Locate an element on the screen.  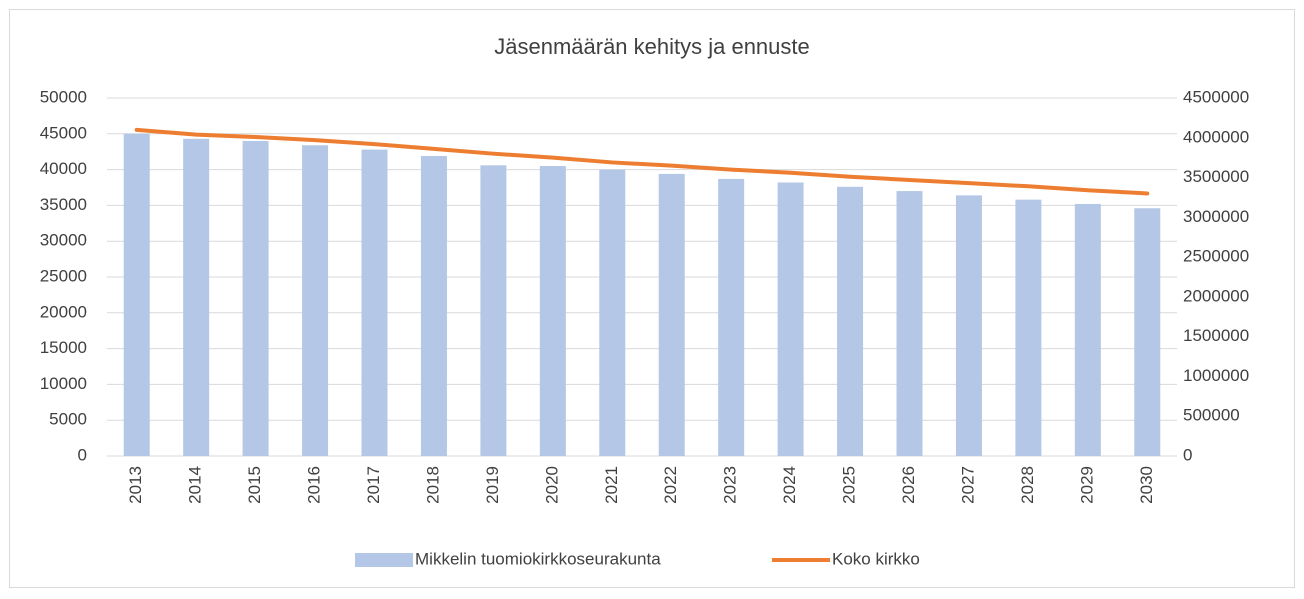
legend-label: Mikkelin tuomiokirkkoseurakunta is located at coordinates (538, 558).